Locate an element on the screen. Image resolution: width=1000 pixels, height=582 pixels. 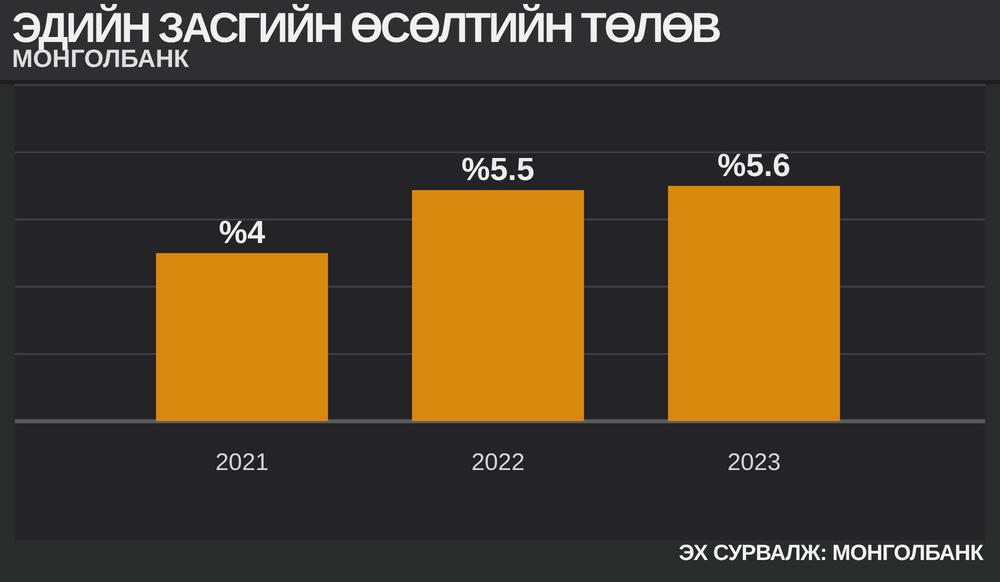
x-tick-label: 2021 is located at coordinates (242, 462).